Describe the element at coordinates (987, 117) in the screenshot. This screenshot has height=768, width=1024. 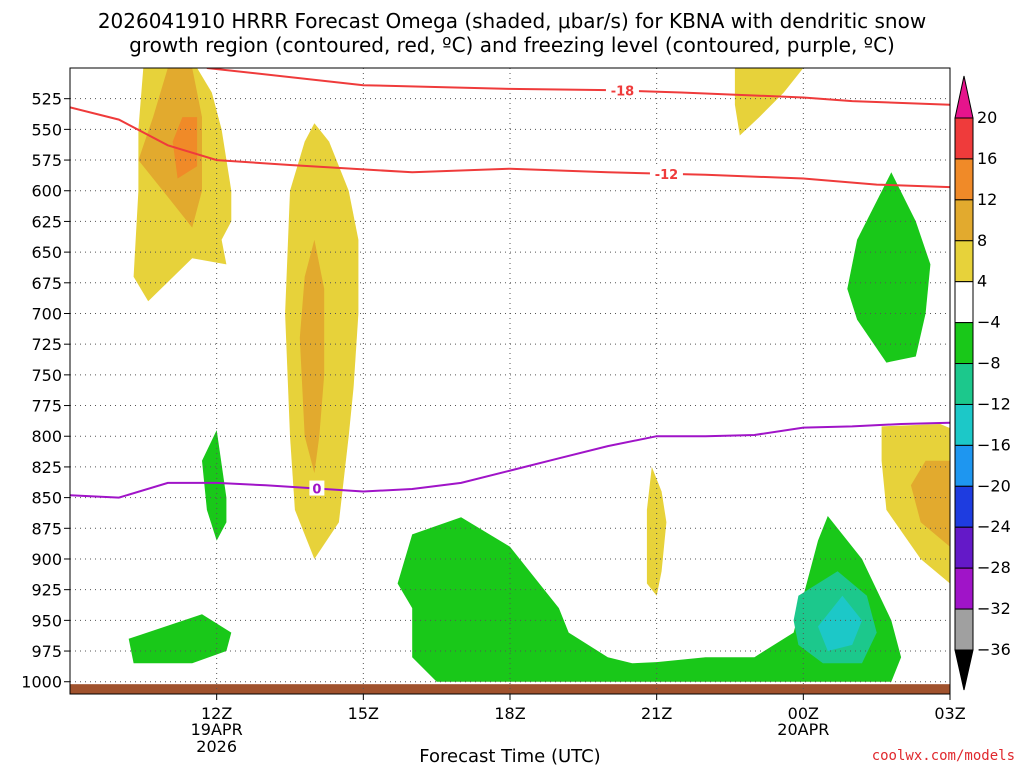
I see `colorbar-label: 20` at that location.